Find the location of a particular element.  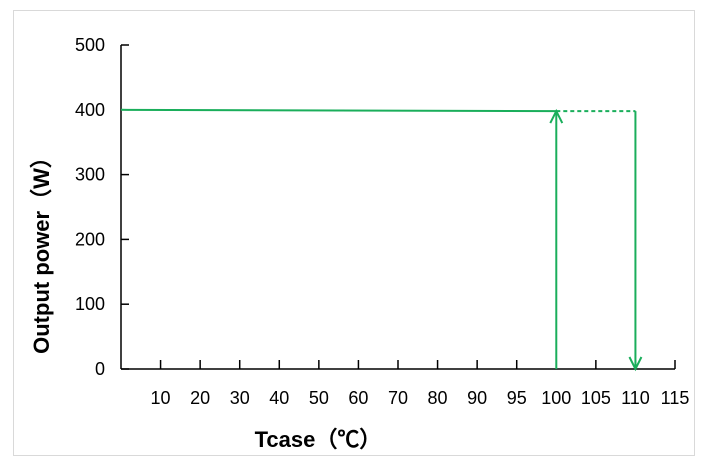

y-axis-ticks: 0 100 200 300 400 500 is located at coordinates (102, 207).